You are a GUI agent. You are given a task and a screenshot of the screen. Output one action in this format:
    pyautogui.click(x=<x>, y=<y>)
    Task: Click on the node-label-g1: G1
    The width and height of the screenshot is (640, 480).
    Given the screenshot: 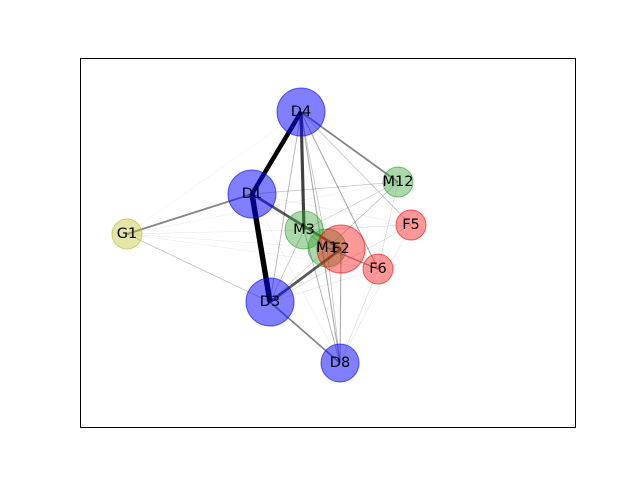 What is the action you would take?
    pyautogui.click(x=127, y=234)
    